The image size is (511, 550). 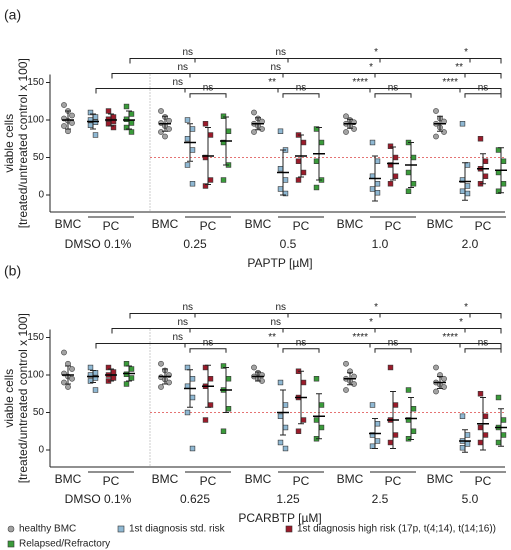 What do you see at coordinates (459, 67) in the screenshot?
I see `significance-label: **` at bounding box center [459, 67].